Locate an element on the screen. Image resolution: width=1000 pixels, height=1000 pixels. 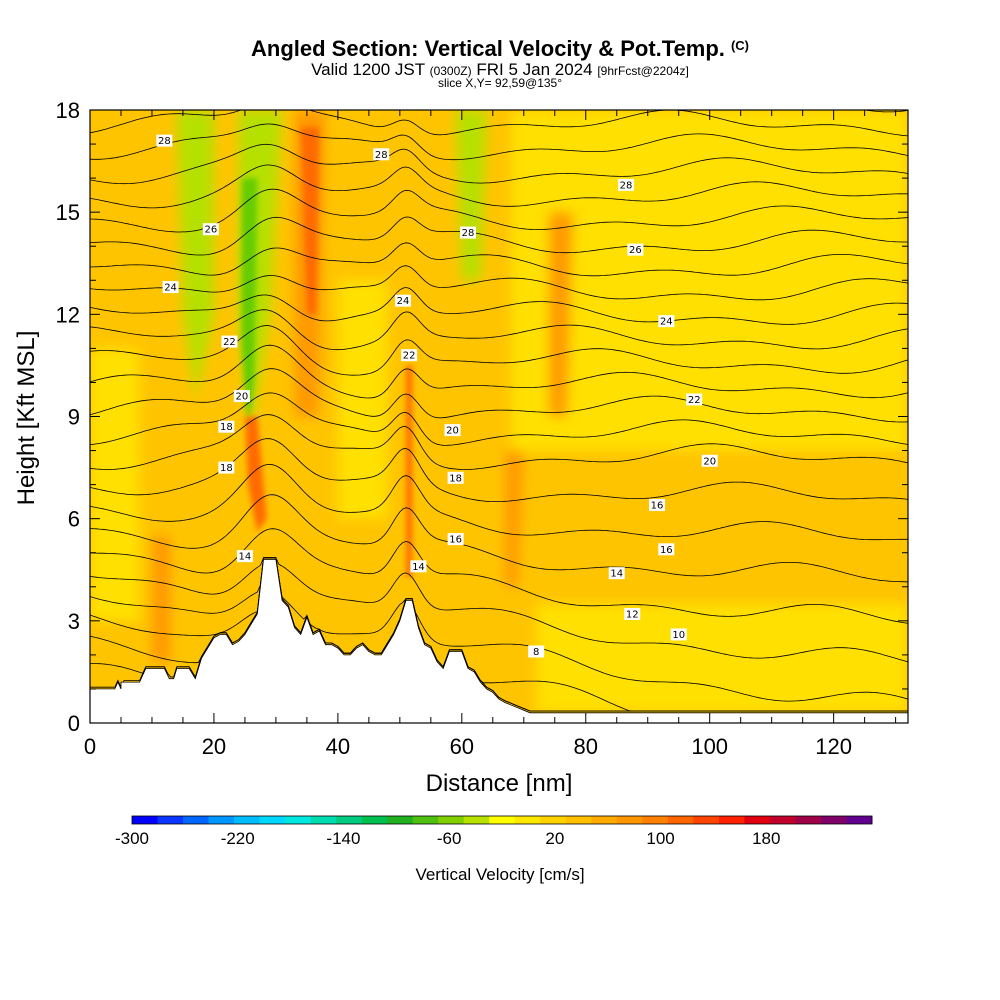
colorbar-tick-label: -300 is located at coordinates (132, 838).